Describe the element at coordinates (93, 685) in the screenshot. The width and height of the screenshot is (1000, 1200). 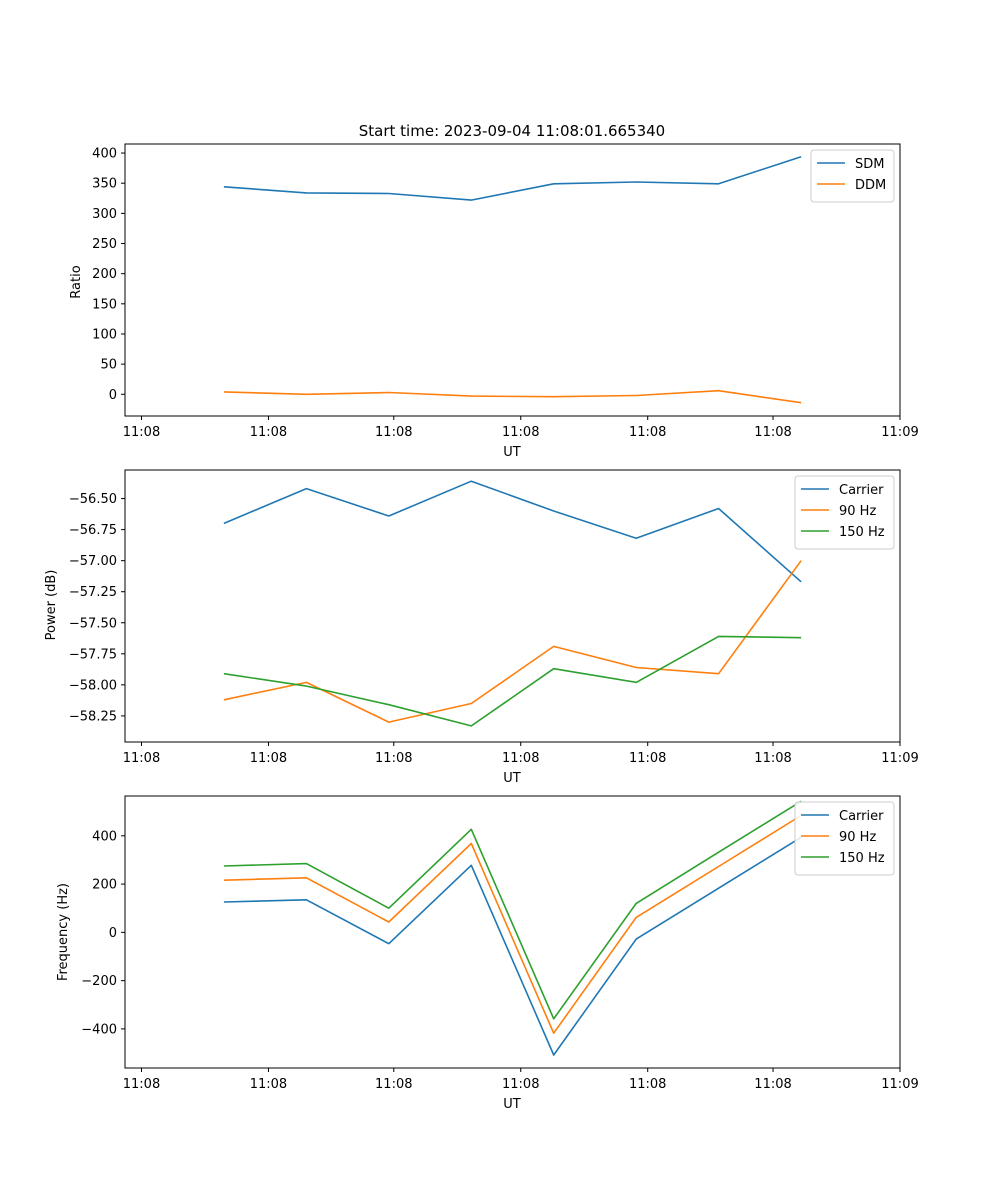
I see `y-tick-label: −58.00` at that location.